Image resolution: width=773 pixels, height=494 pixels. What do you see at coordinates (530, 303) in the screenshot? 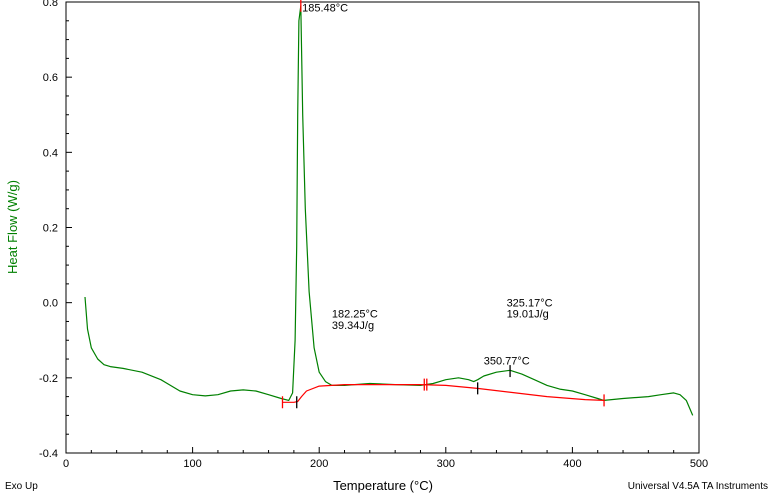
I see `annotation-label: 325.17°C` at bounding box center [530, 303].